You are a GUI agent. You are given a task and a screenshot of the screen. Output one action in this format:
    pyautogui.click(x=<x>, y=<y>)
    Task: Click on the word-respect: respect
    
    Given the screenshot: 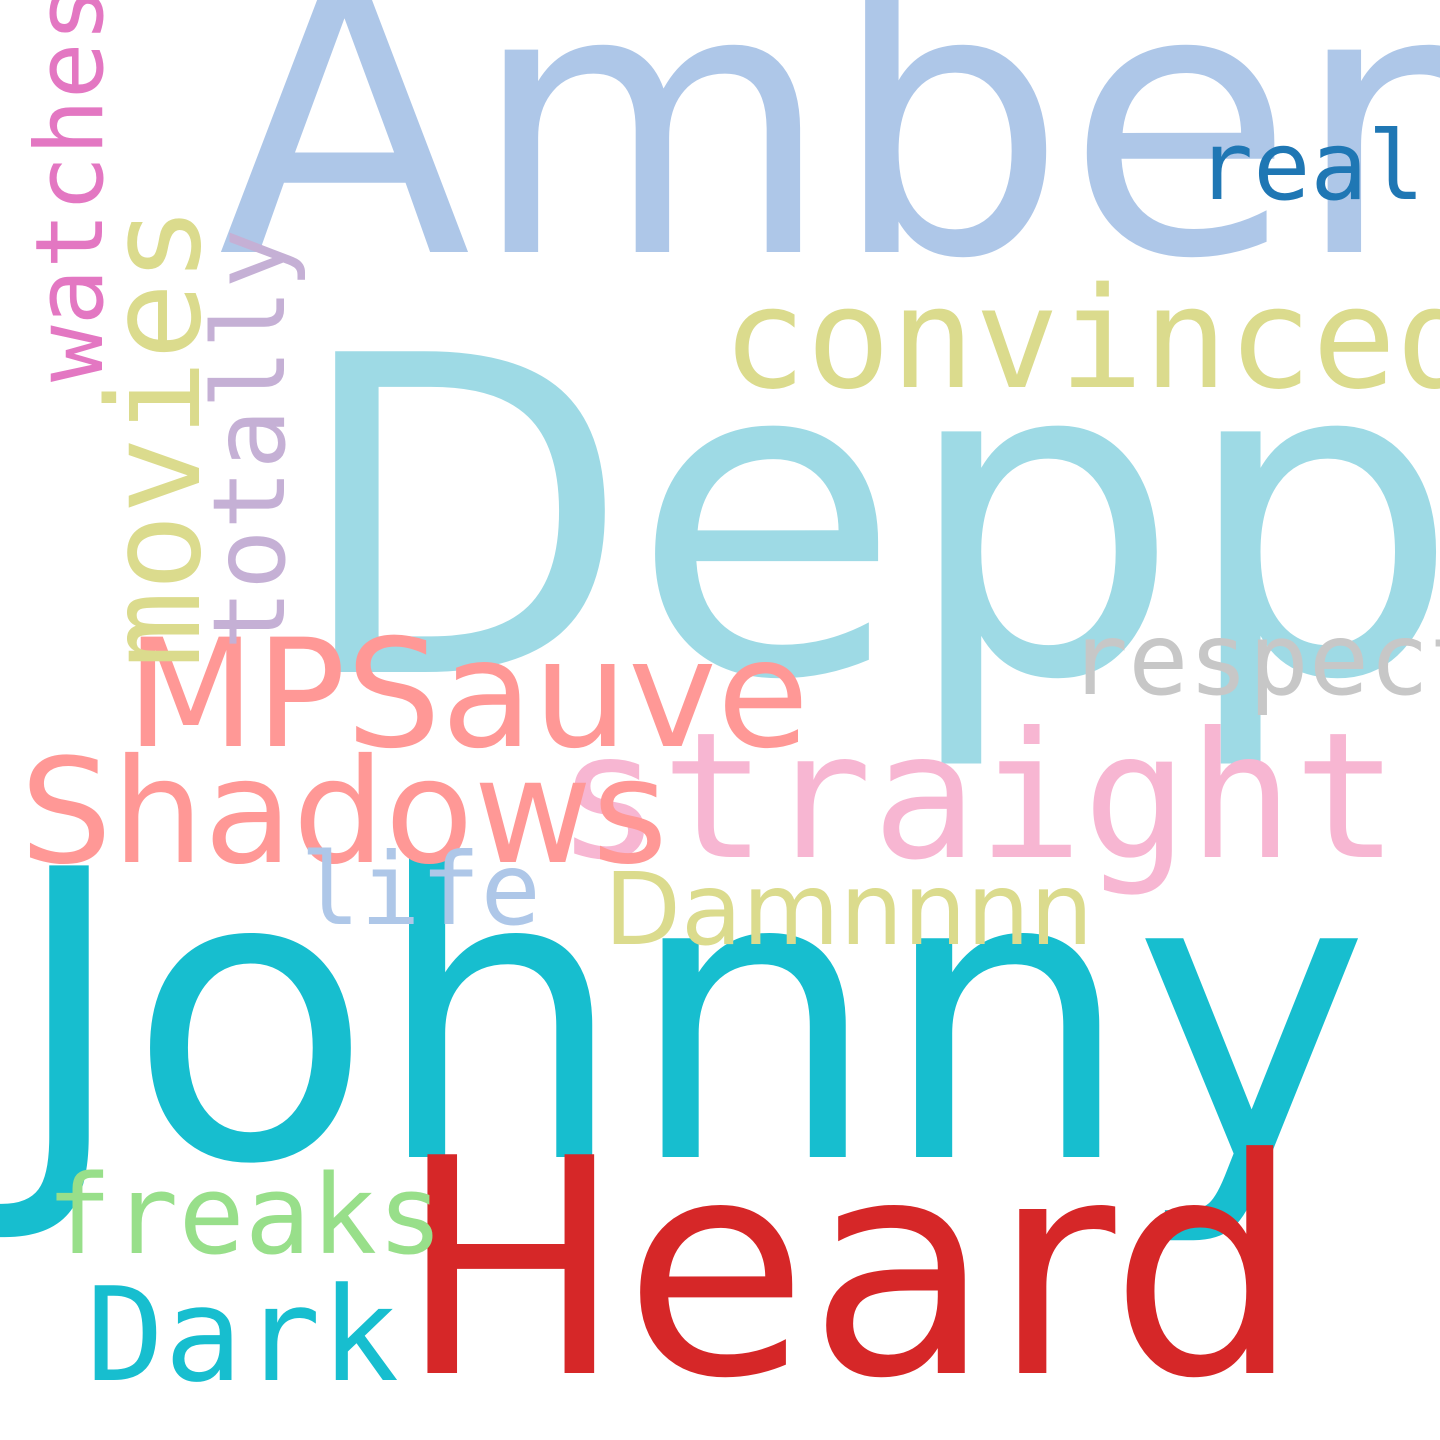 What is the action you would take?
    pyautogui.click(x=1254, y=659)
    